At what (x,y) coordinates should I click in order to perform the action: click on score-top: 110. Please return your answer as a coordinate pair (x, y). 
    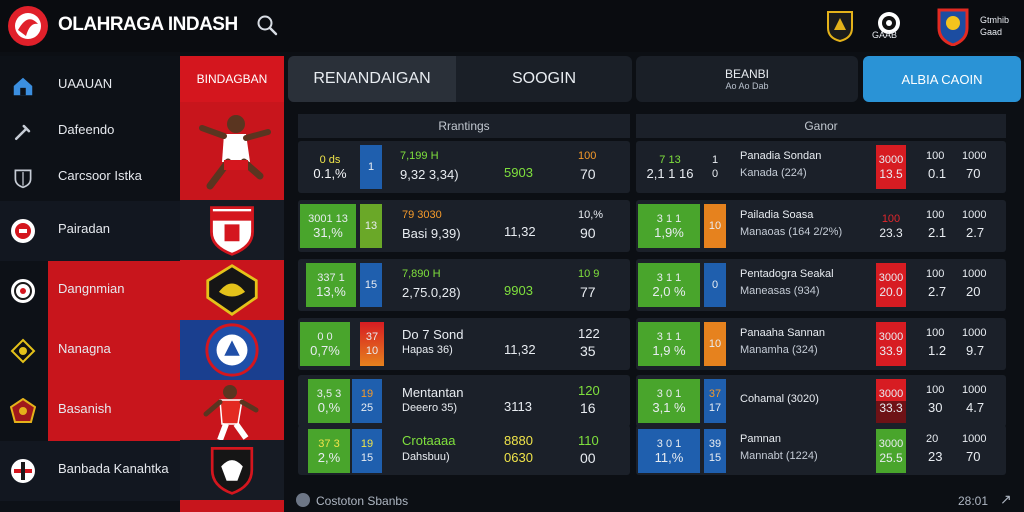
    Looking at the image, I should click on (588, 440).